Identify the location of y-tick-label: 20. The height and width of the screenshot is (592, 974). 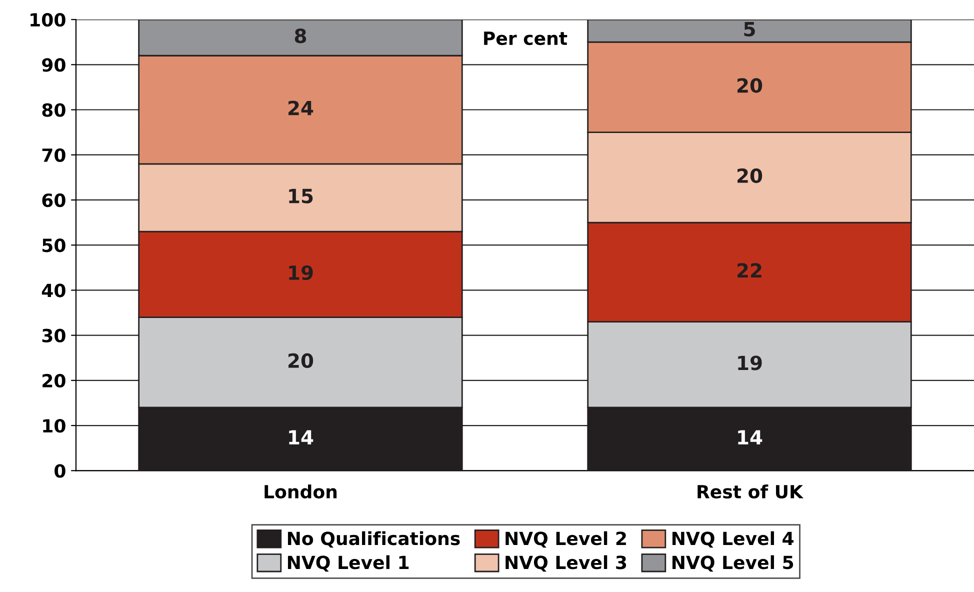
(54, 381).